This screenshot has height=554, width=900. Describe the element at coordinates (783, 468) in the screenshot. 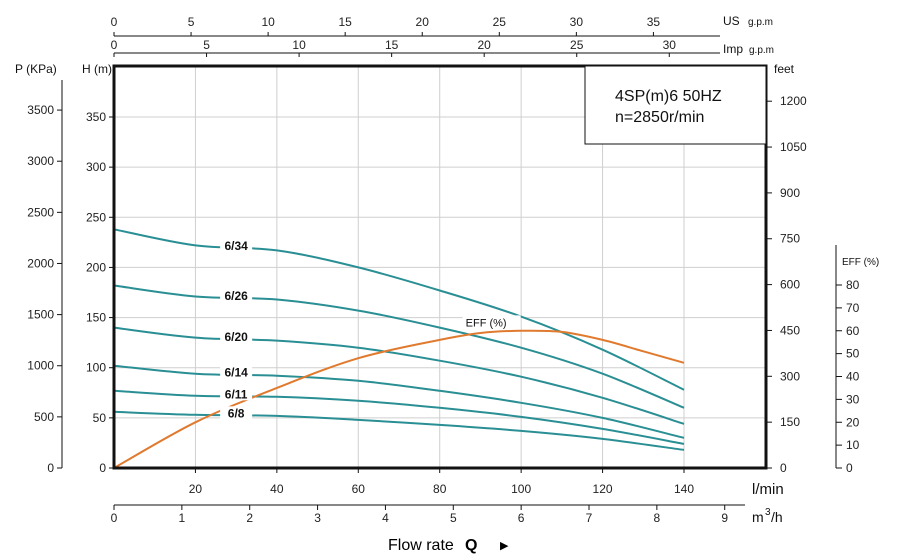

I see `feet-tick-label: 0` at that location.